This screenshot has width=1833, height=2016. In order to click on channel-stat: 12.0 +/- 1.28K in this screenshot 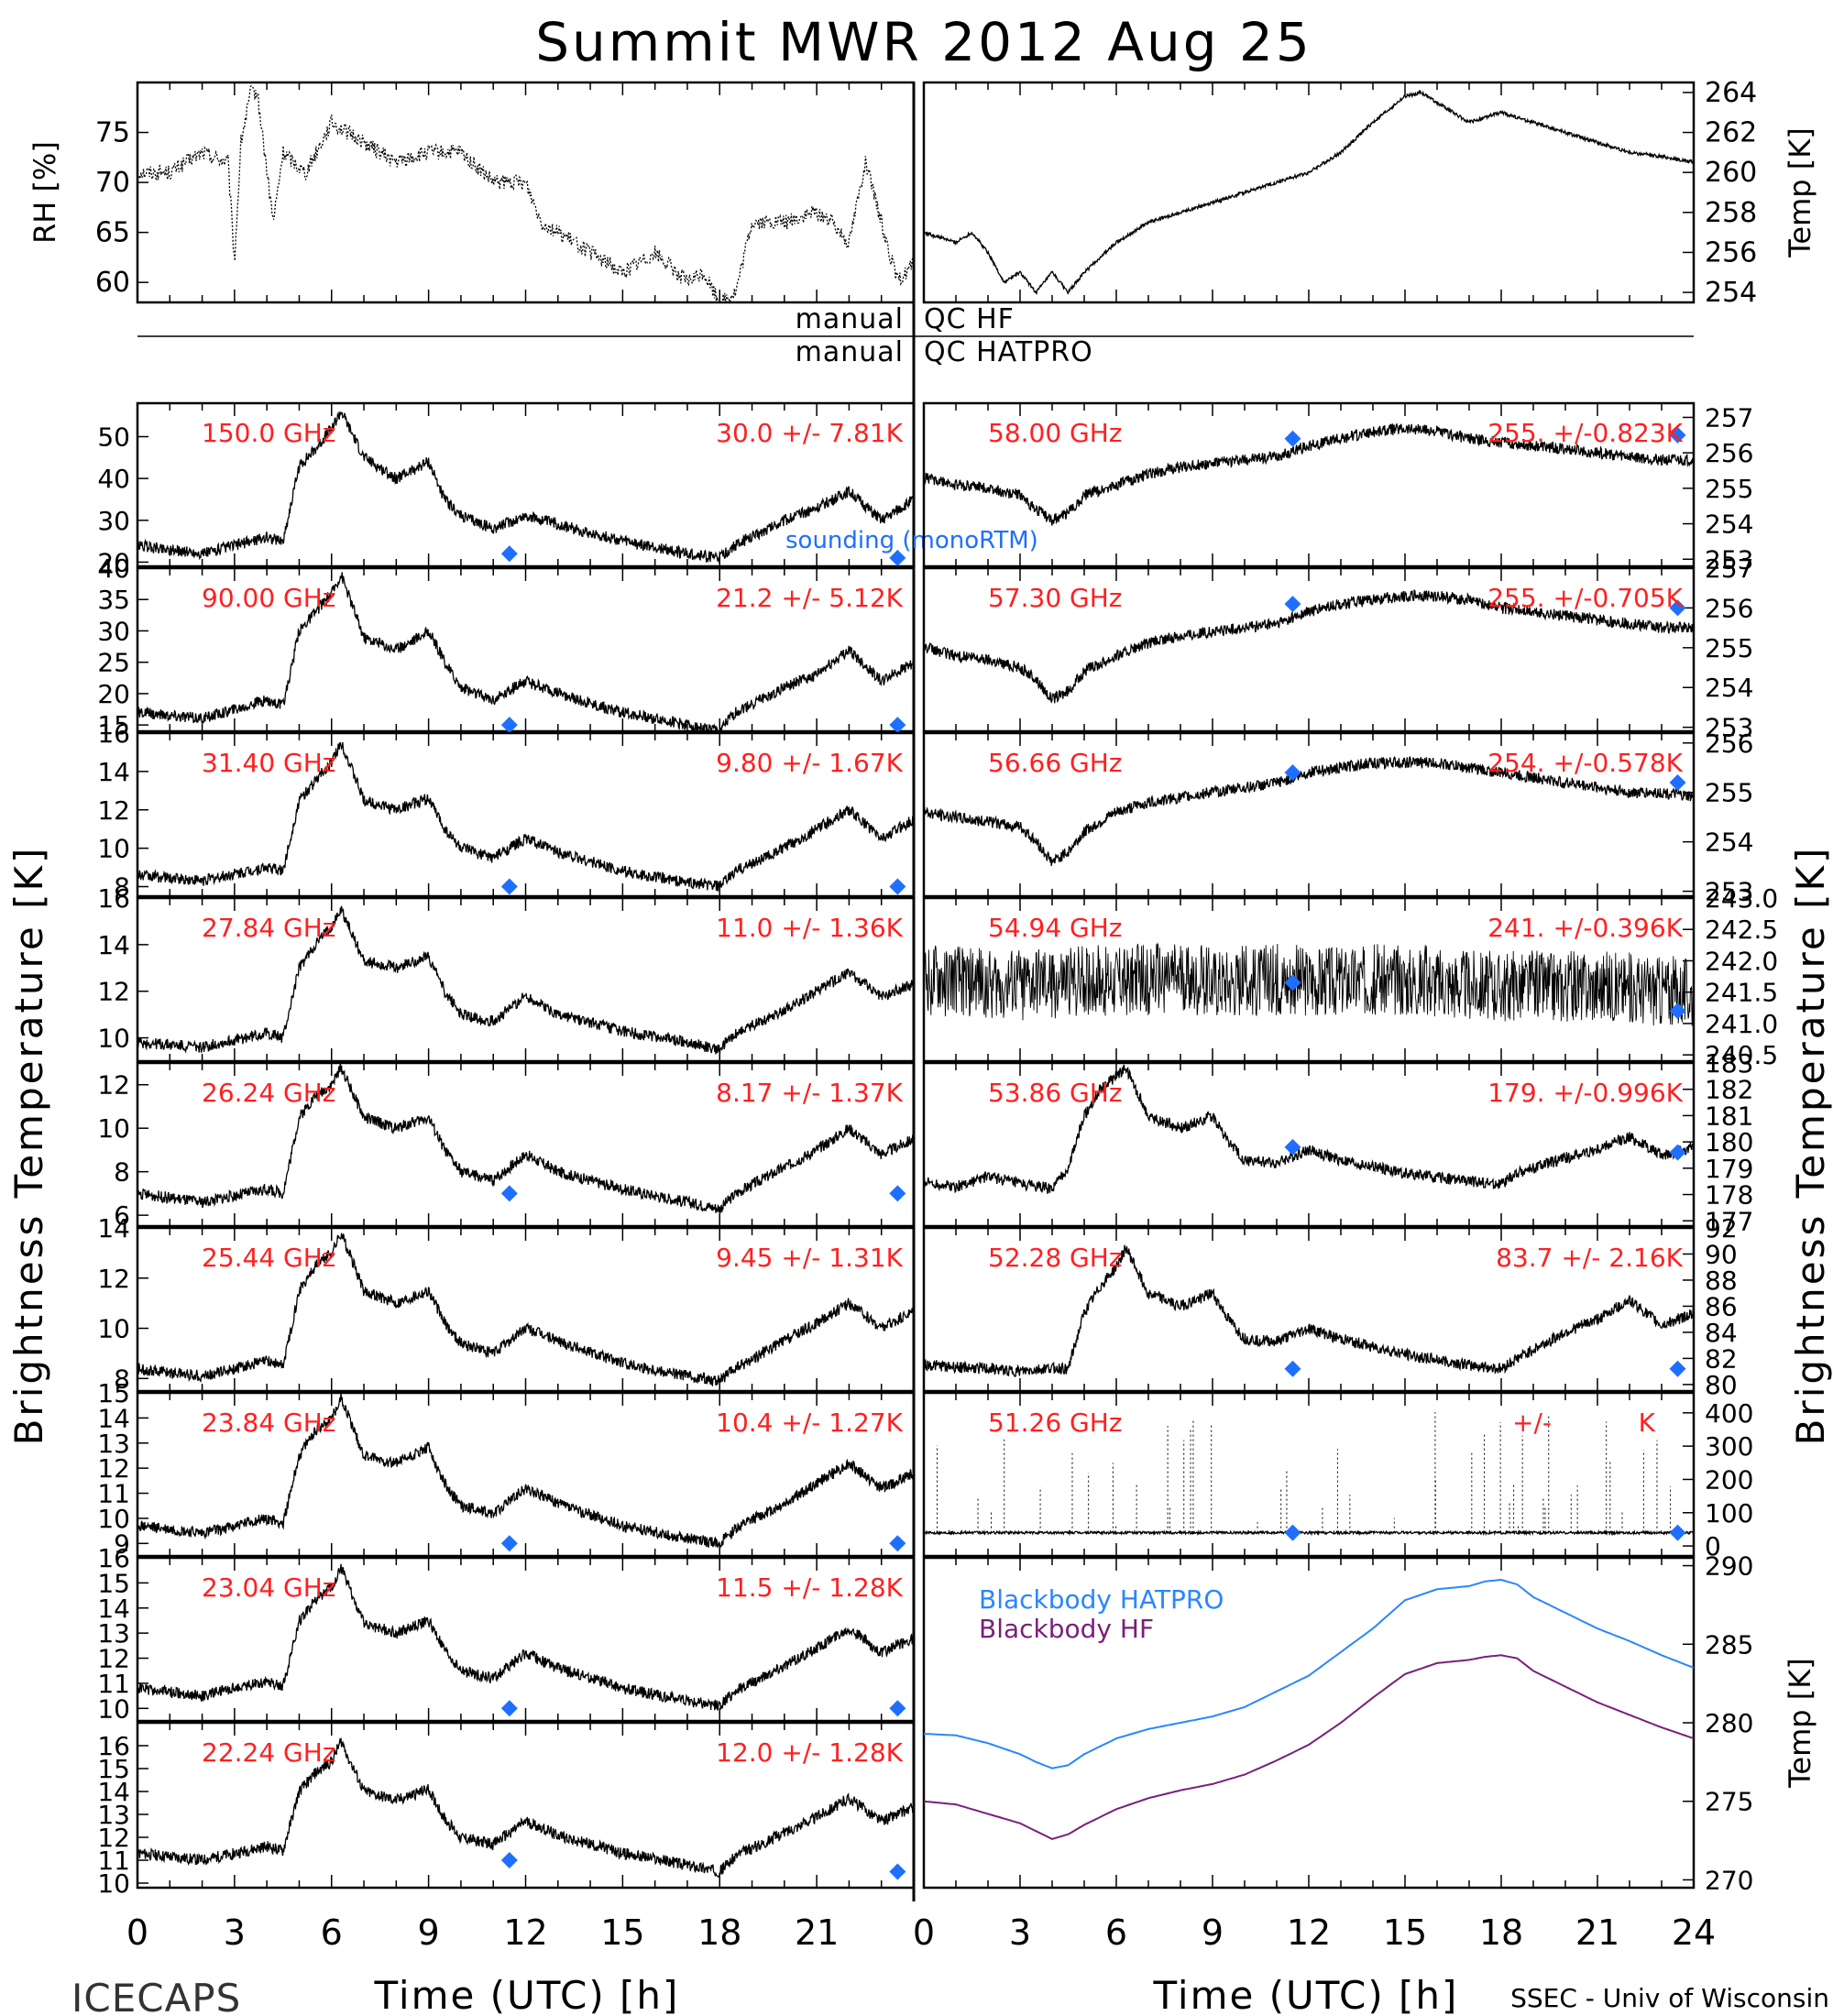, I will do `click(809, 1752)`.